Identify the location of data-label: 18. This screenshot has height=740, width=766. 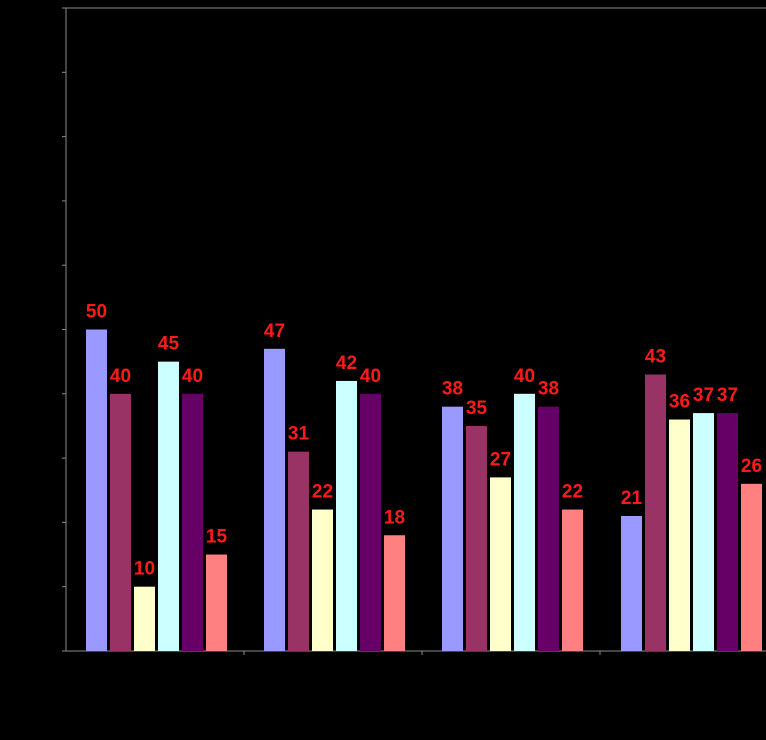
(394, 517).